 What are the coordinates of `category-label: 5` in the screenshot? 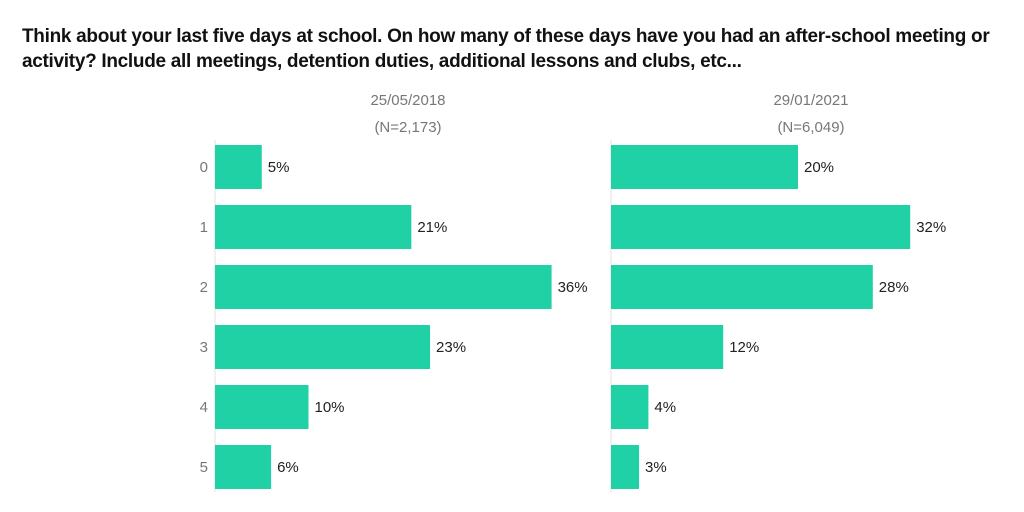 It's located at (204, 467).